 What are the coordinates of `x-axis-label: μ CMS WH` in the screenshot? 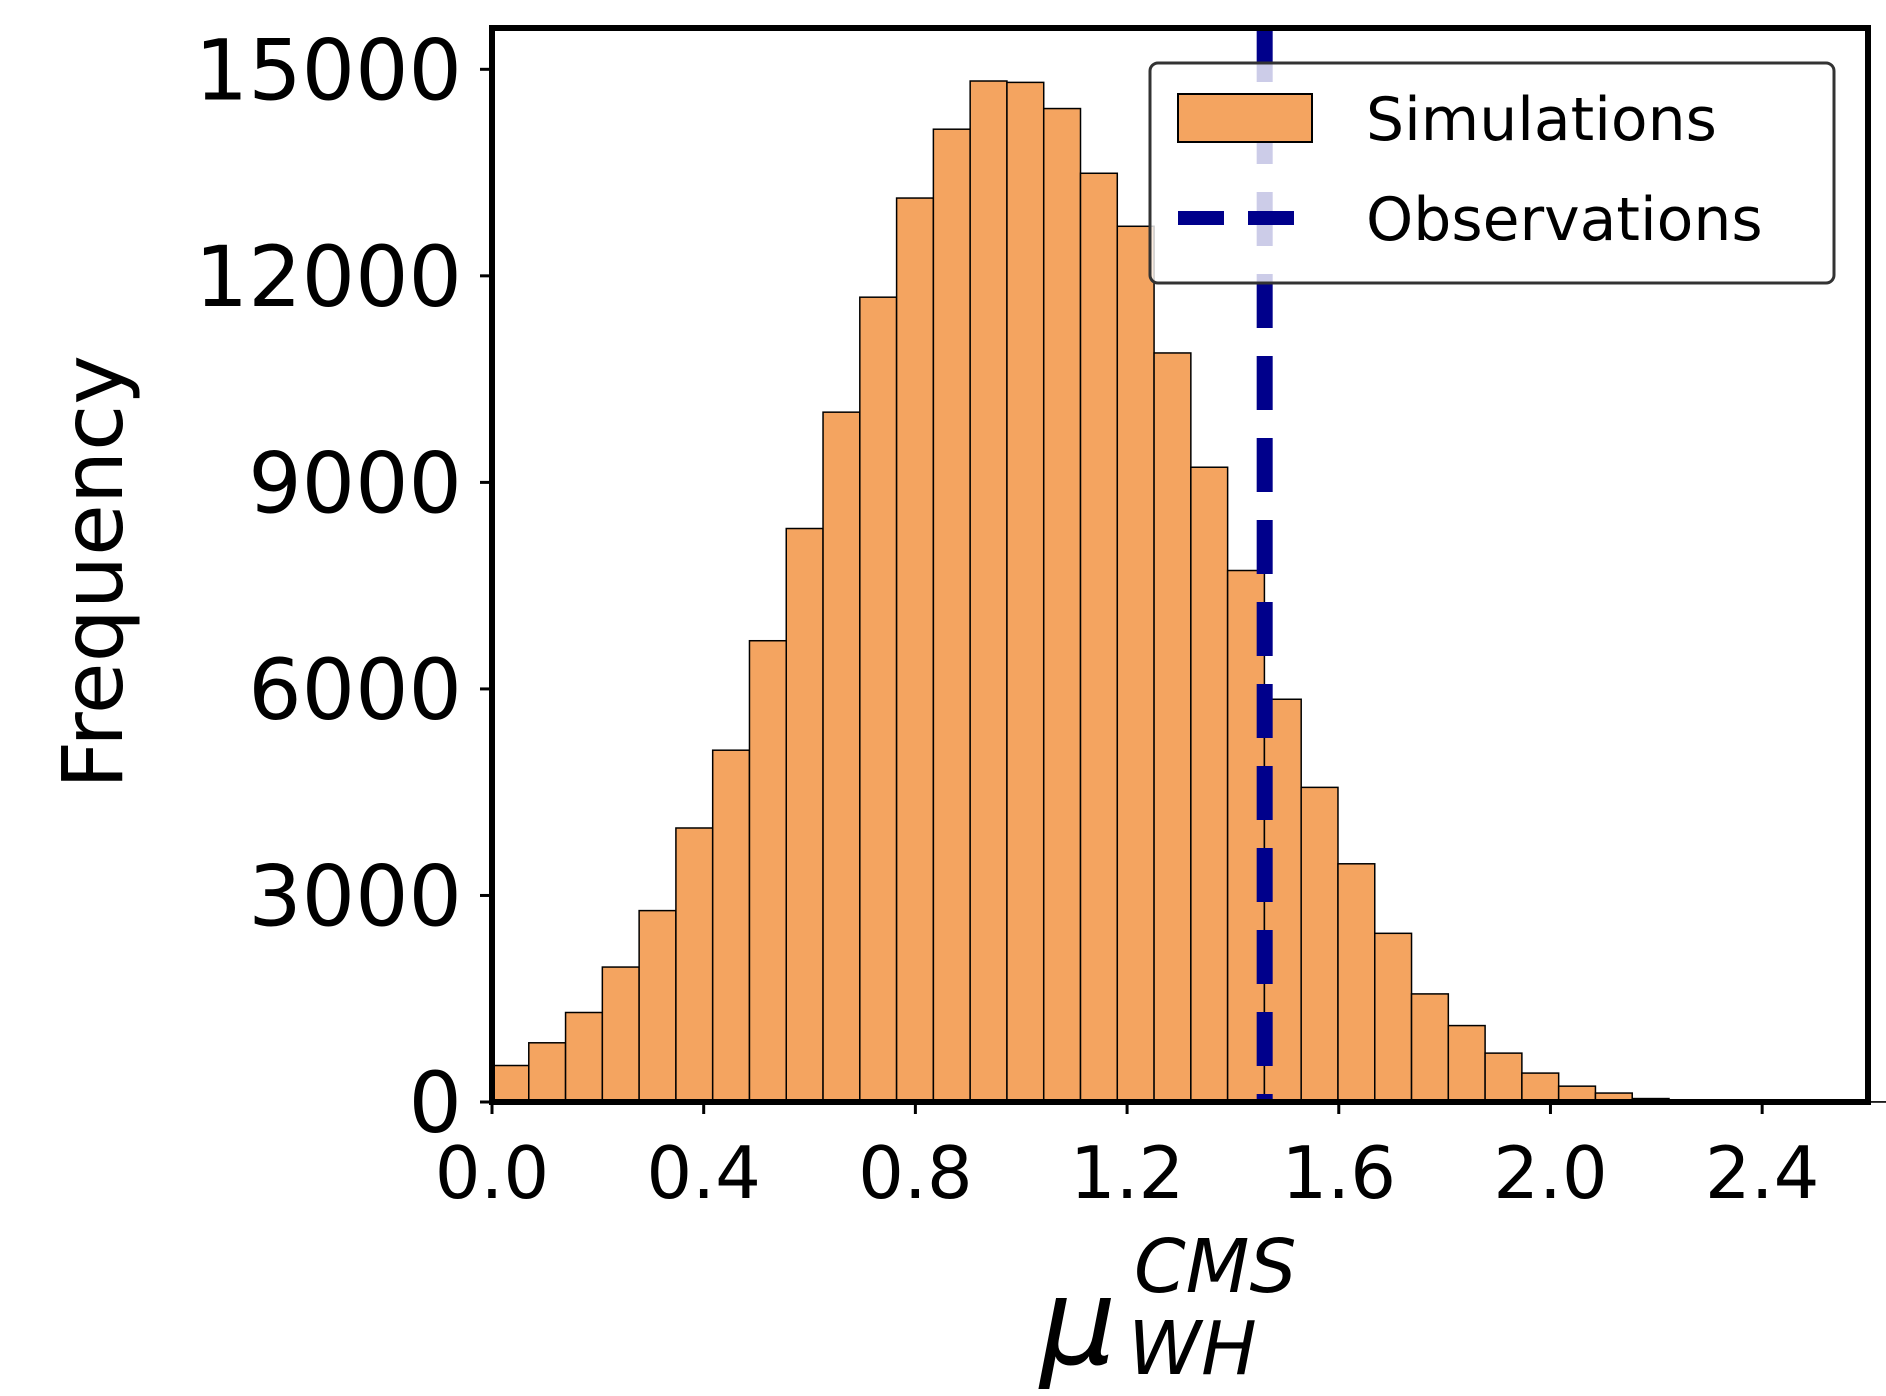 It's located at (1167, 1308).